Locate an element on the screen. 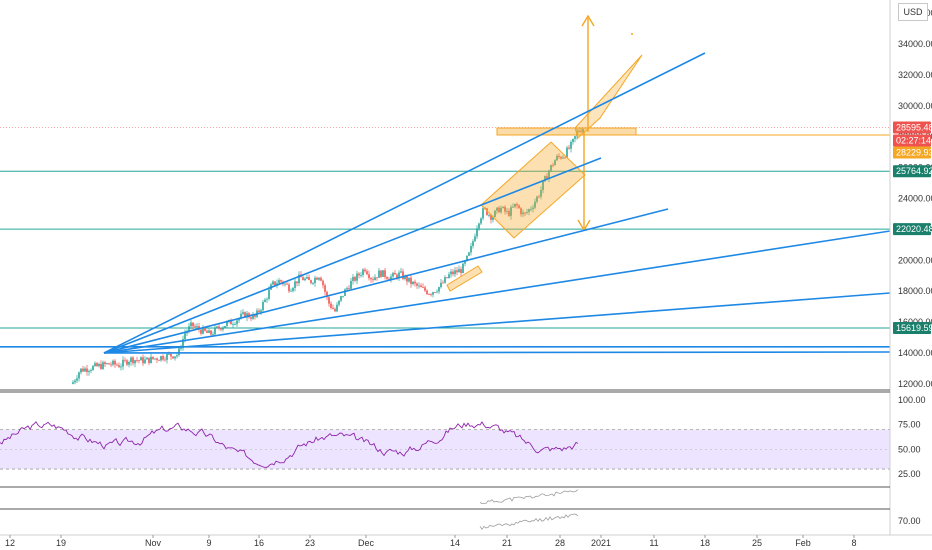 The image size is (932, 550). resistance-zone is located at coordinates (566, 131).